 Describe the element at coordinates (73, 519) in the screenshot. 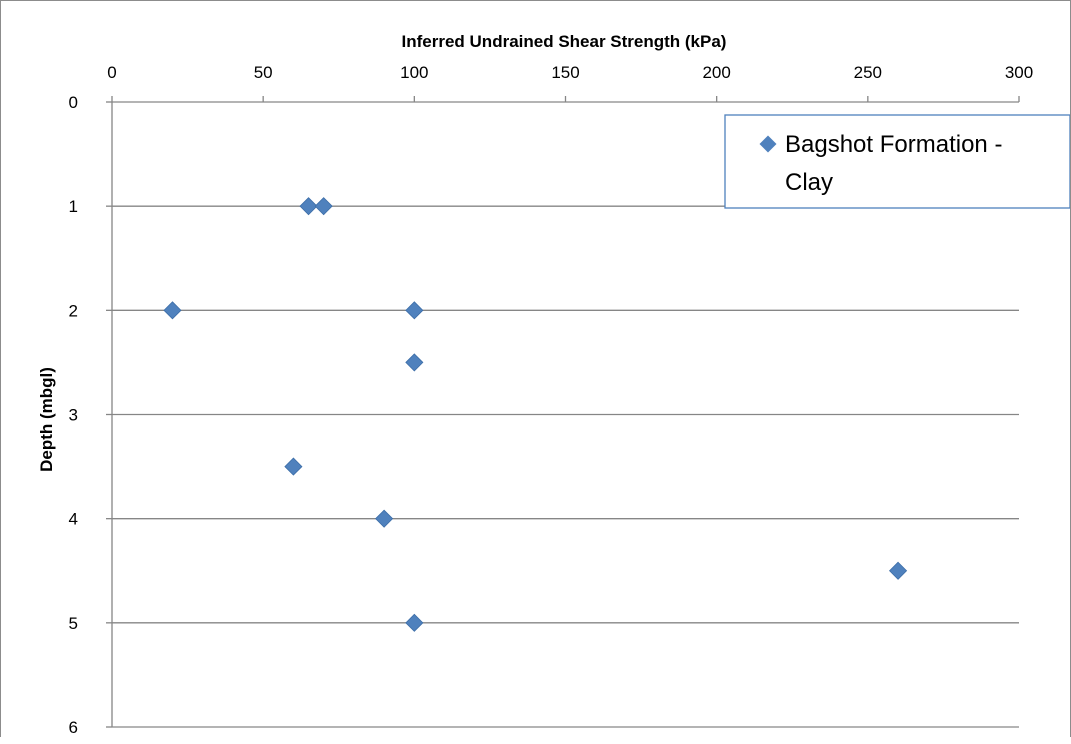

I see `y-tick-label-4: 4` at that location.